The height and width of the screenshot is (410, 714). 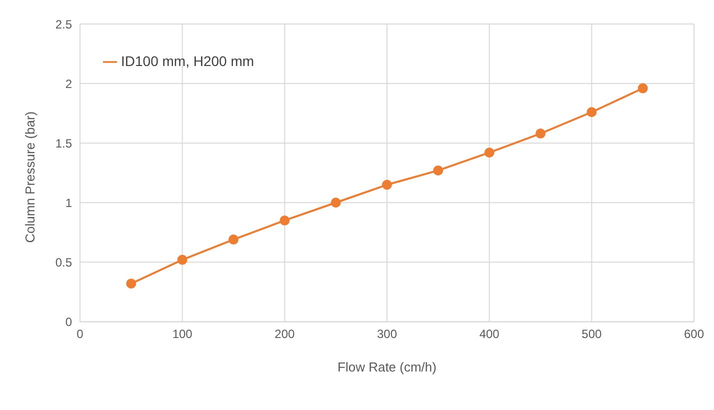 What do you see at coordinates (30, 177) in the screenshot?
I see `y-axis-title: Column Pressure (bar)` at bounding box center [30, 177].